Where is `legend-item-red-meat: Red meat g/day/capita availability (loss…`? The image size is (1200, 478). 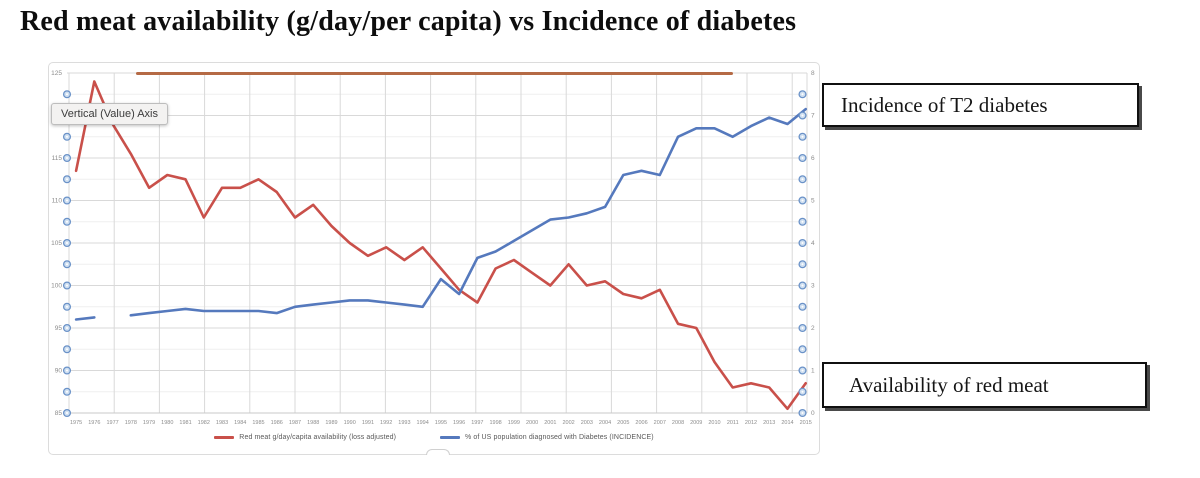 legend-item-red-meat: Red meat g/day/capita availability (loss… is located at coordinates (305, 437).